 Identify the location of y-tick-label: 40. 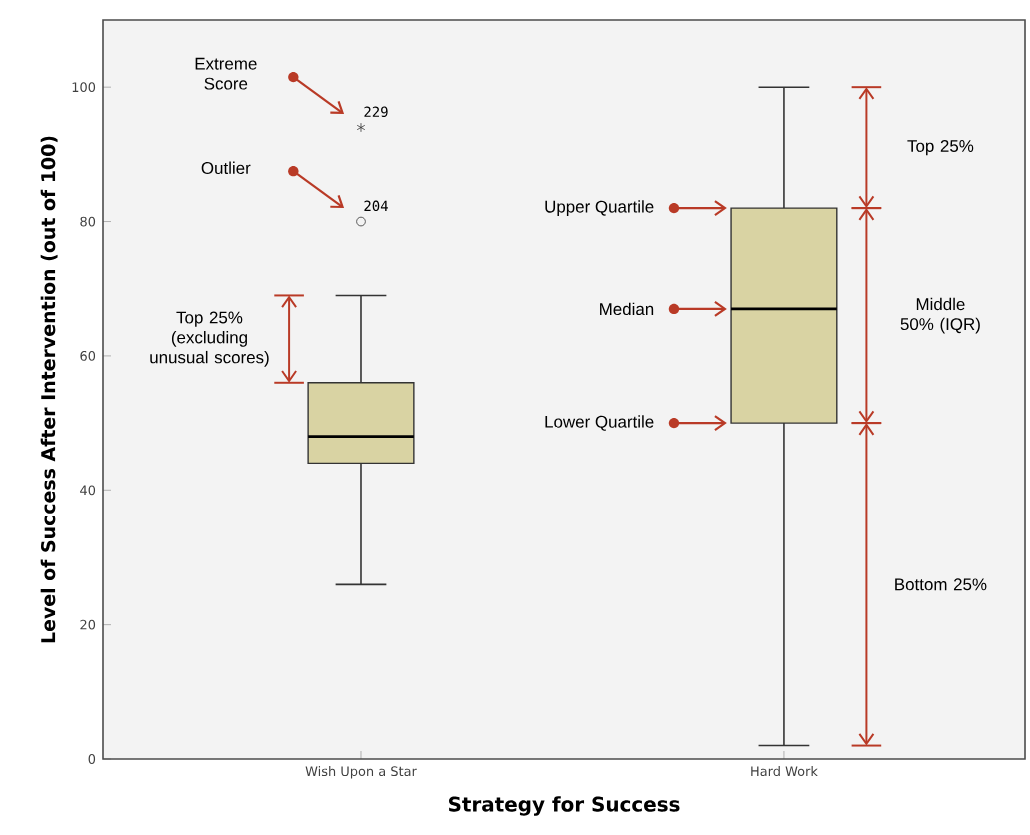
(88, 490).